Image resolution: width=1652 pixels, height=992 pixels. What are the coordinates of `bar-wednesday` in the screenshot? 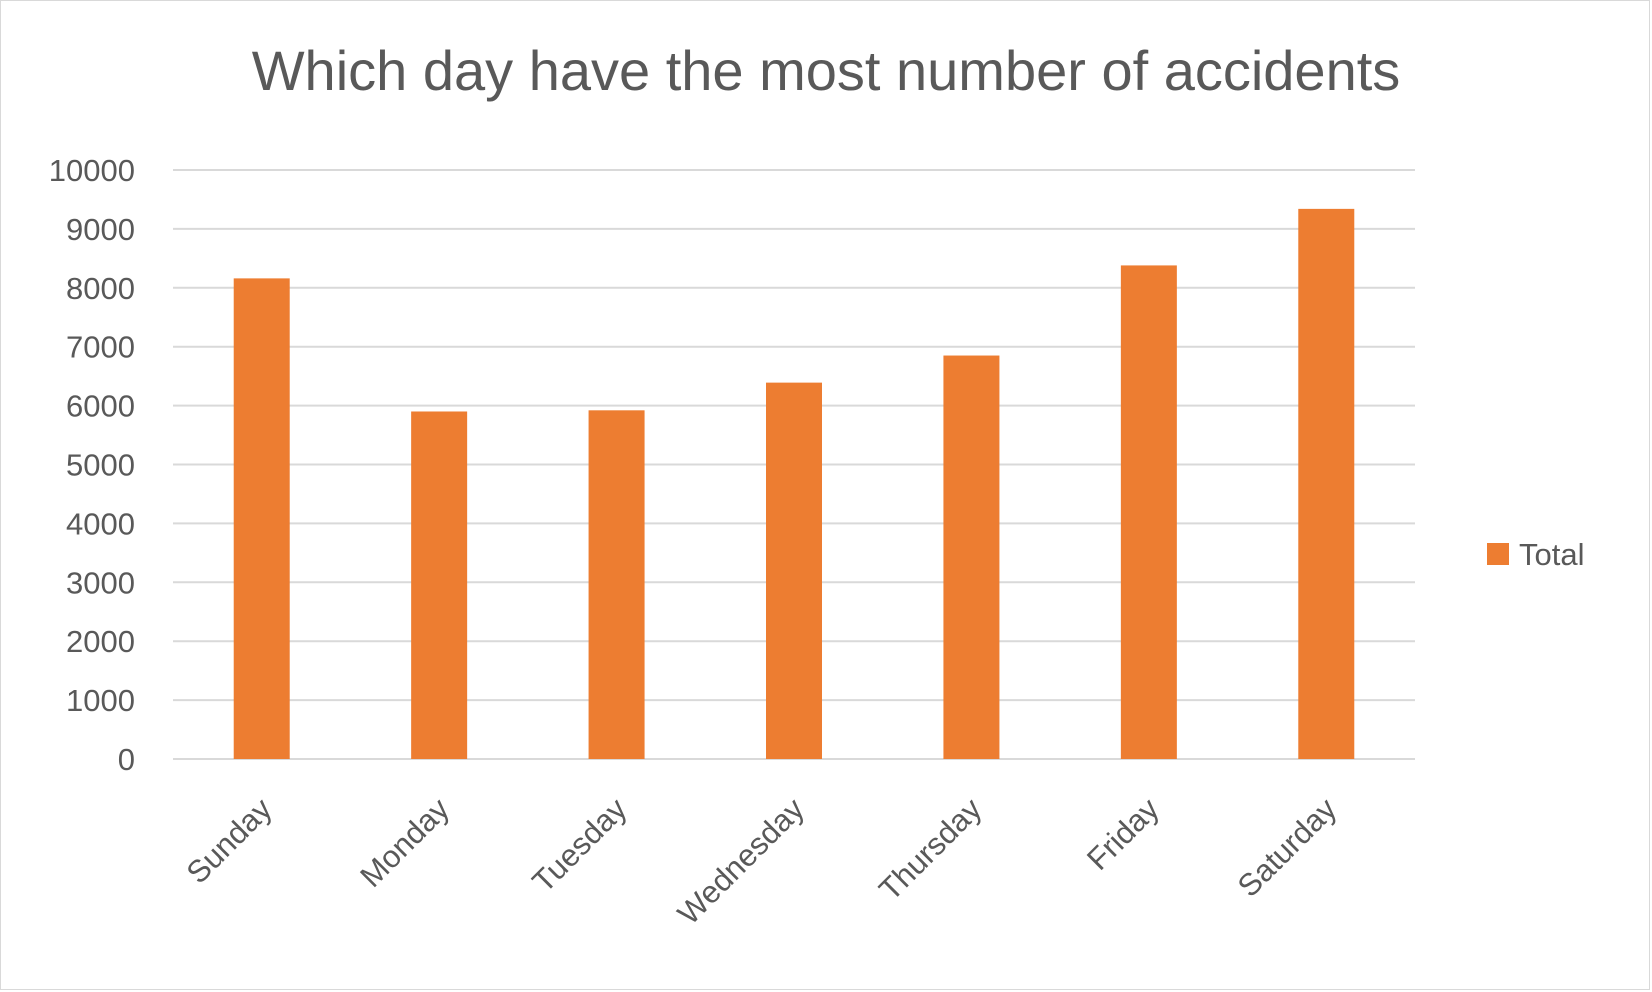 It's located at (794, 570).